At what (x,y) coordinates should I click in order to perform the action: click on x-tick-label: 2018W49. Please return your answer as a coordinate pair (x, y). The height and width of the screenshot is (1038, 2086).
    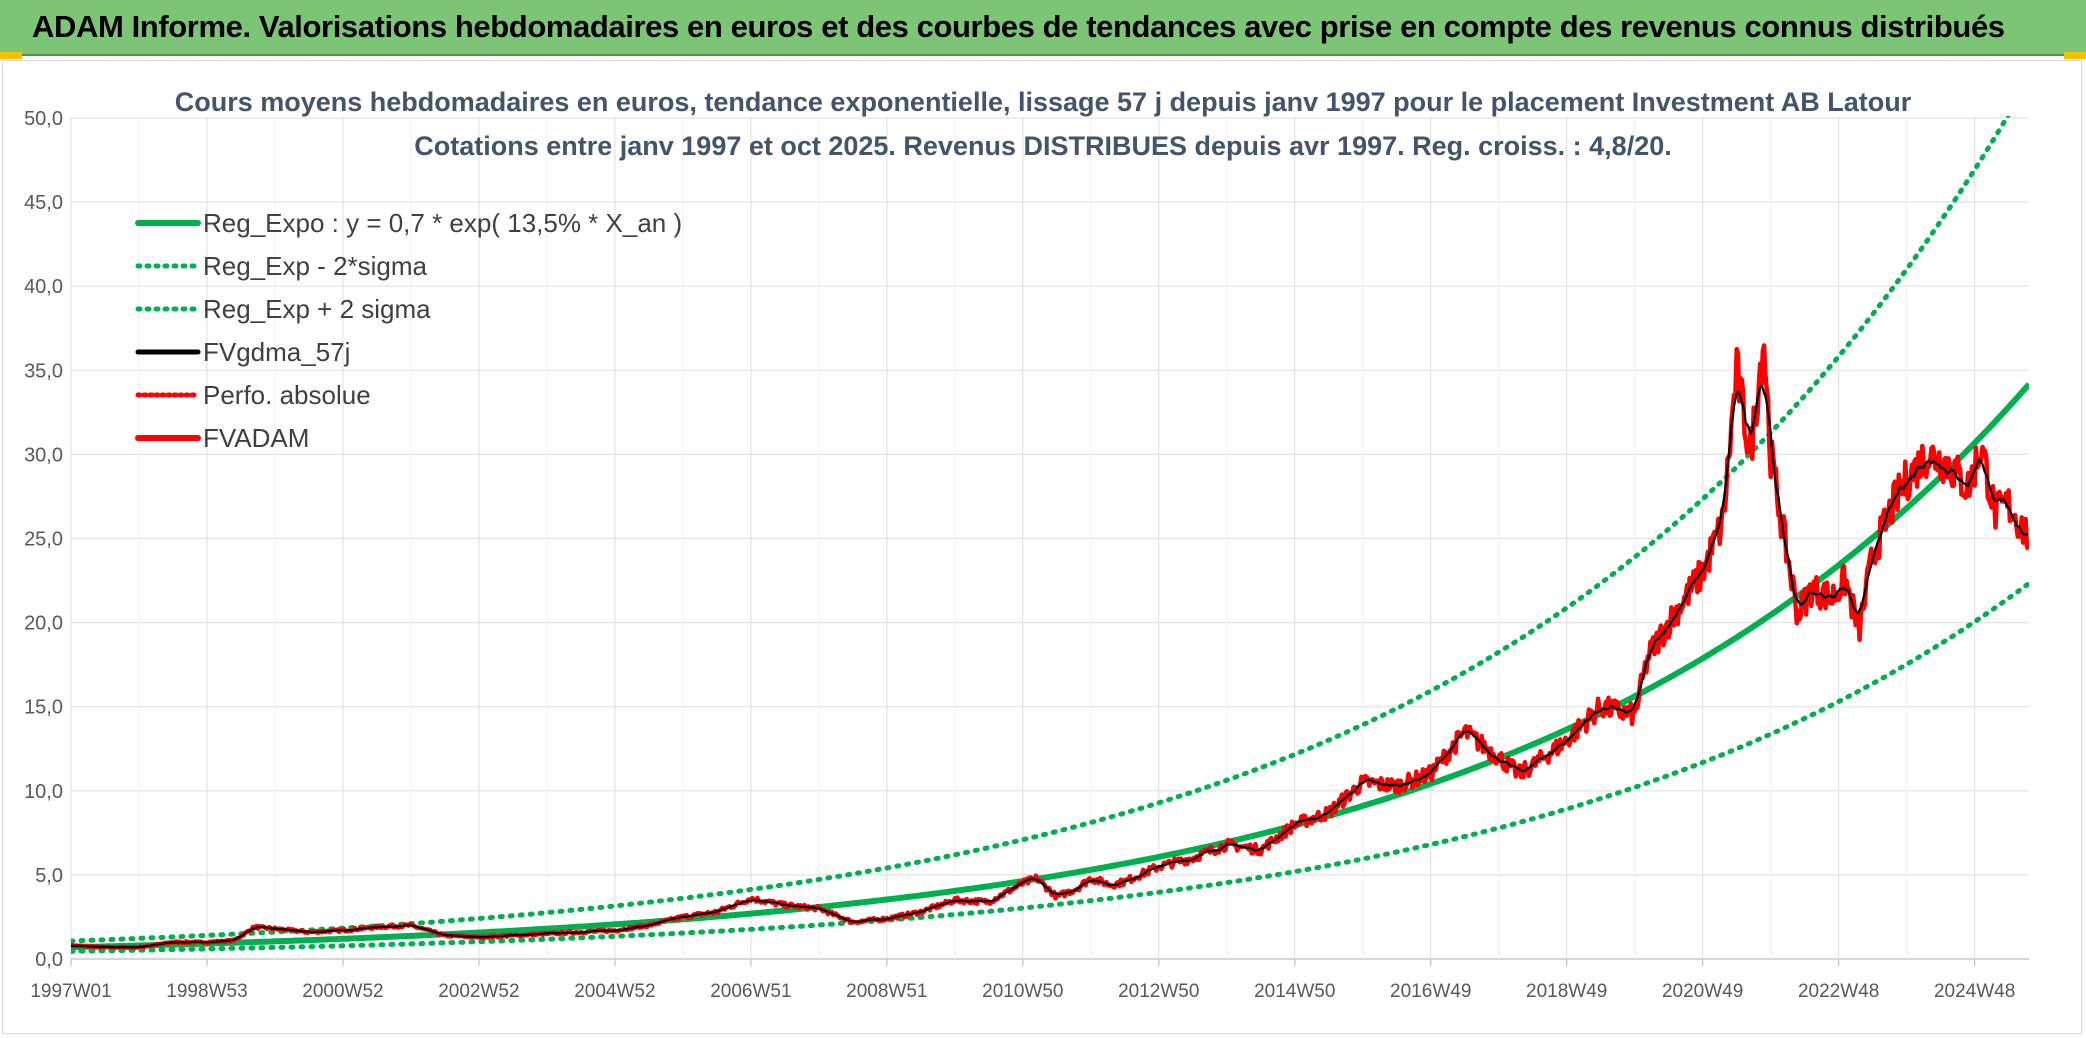
    Looking at the image, I should click on (1566, 991).